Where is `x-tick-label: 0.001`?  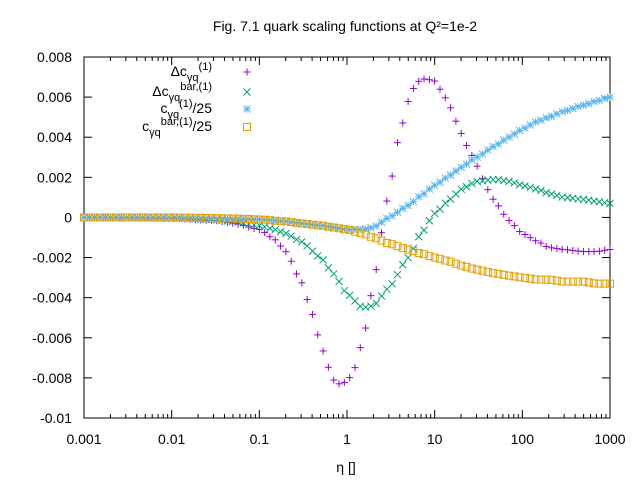
x-tick-label: 0.001 is located at coordinates (83, 439).